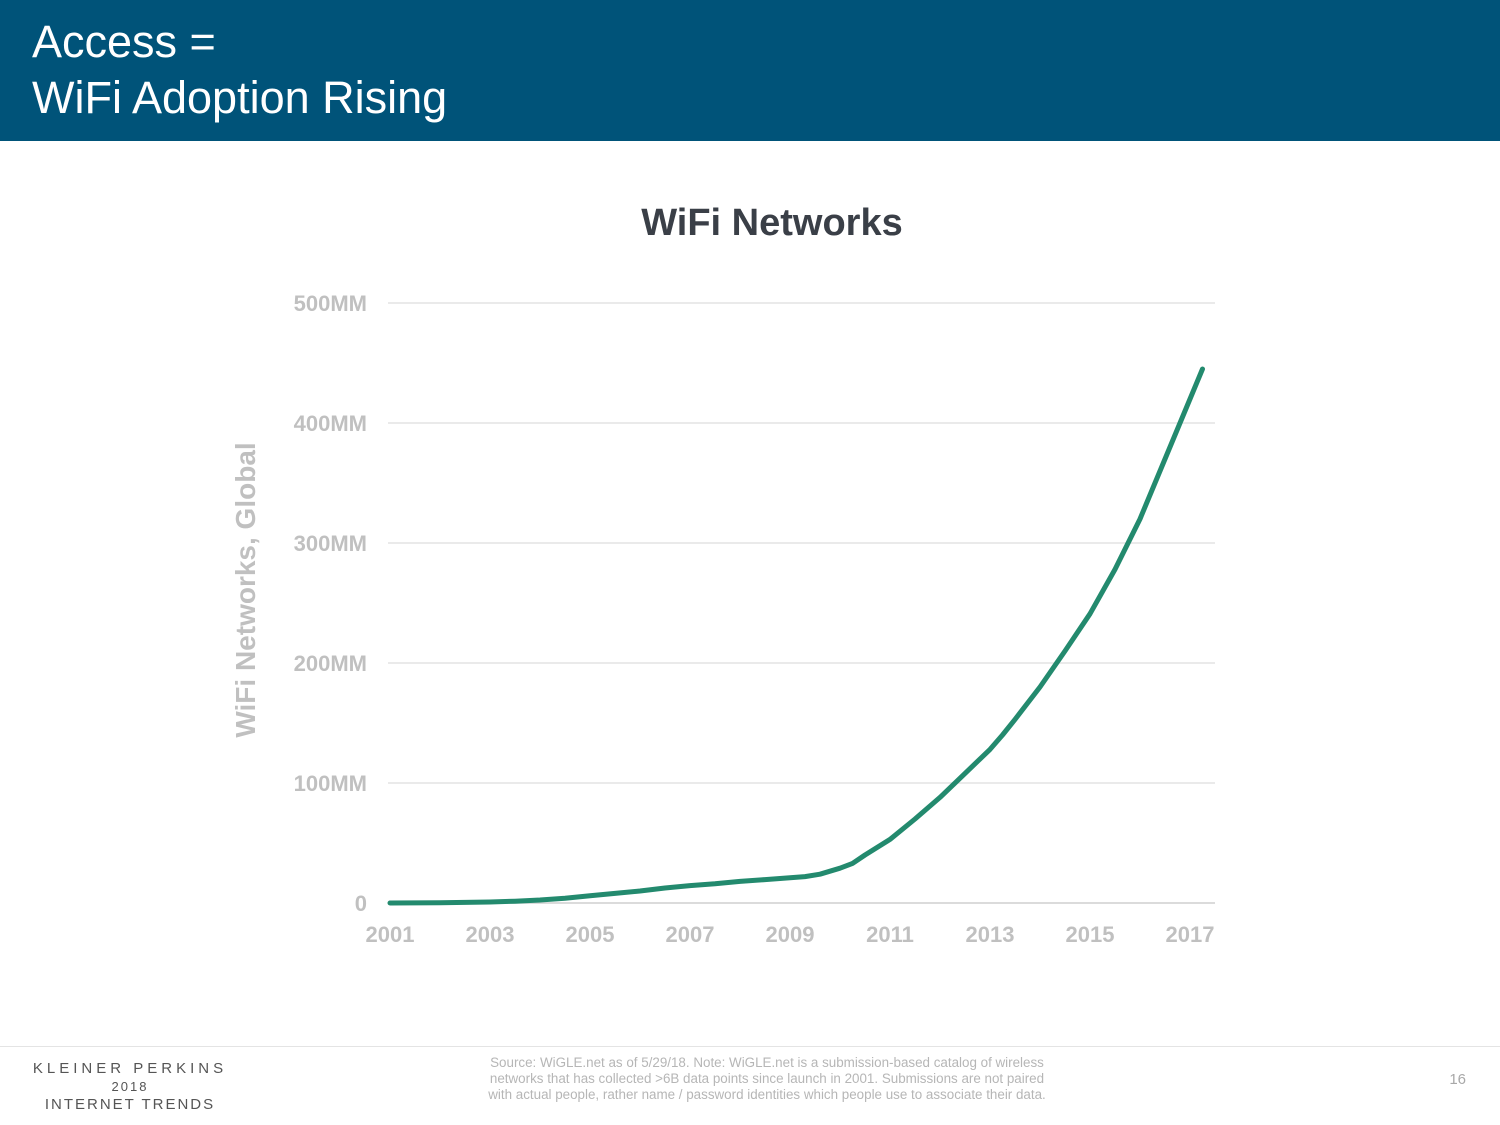 The height and width of the screenshot is (1125, 1500). Describe the element at coordinates (240, 97) in the screenshot. I see `slide-title-line-2: WiFi Adoption Rising` at that location.